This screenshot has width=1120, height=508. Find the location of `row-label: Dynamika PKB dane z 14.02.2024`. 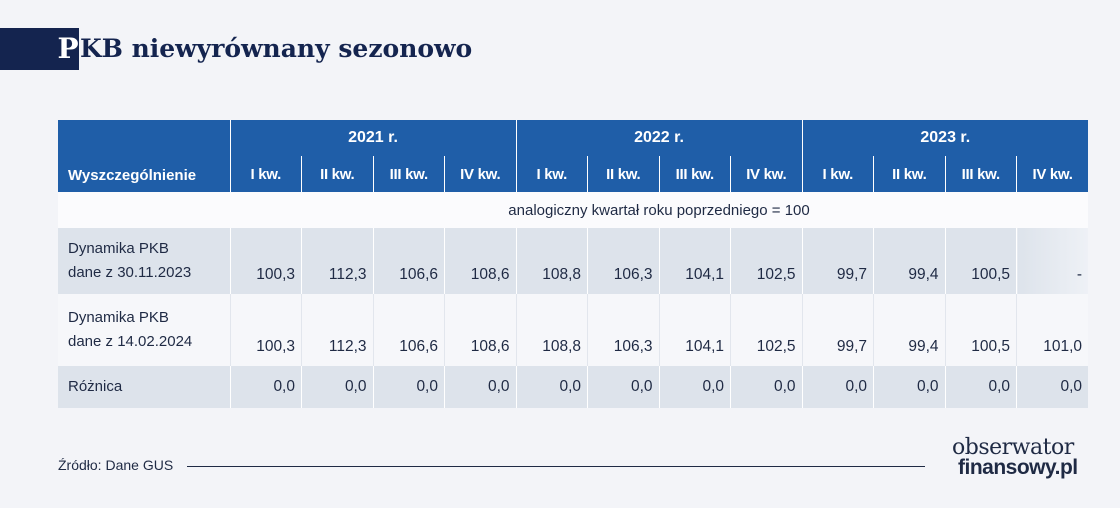

row-label: Dynamika PKB dane z 14.02.2024 is located at coordinates (144, 330).